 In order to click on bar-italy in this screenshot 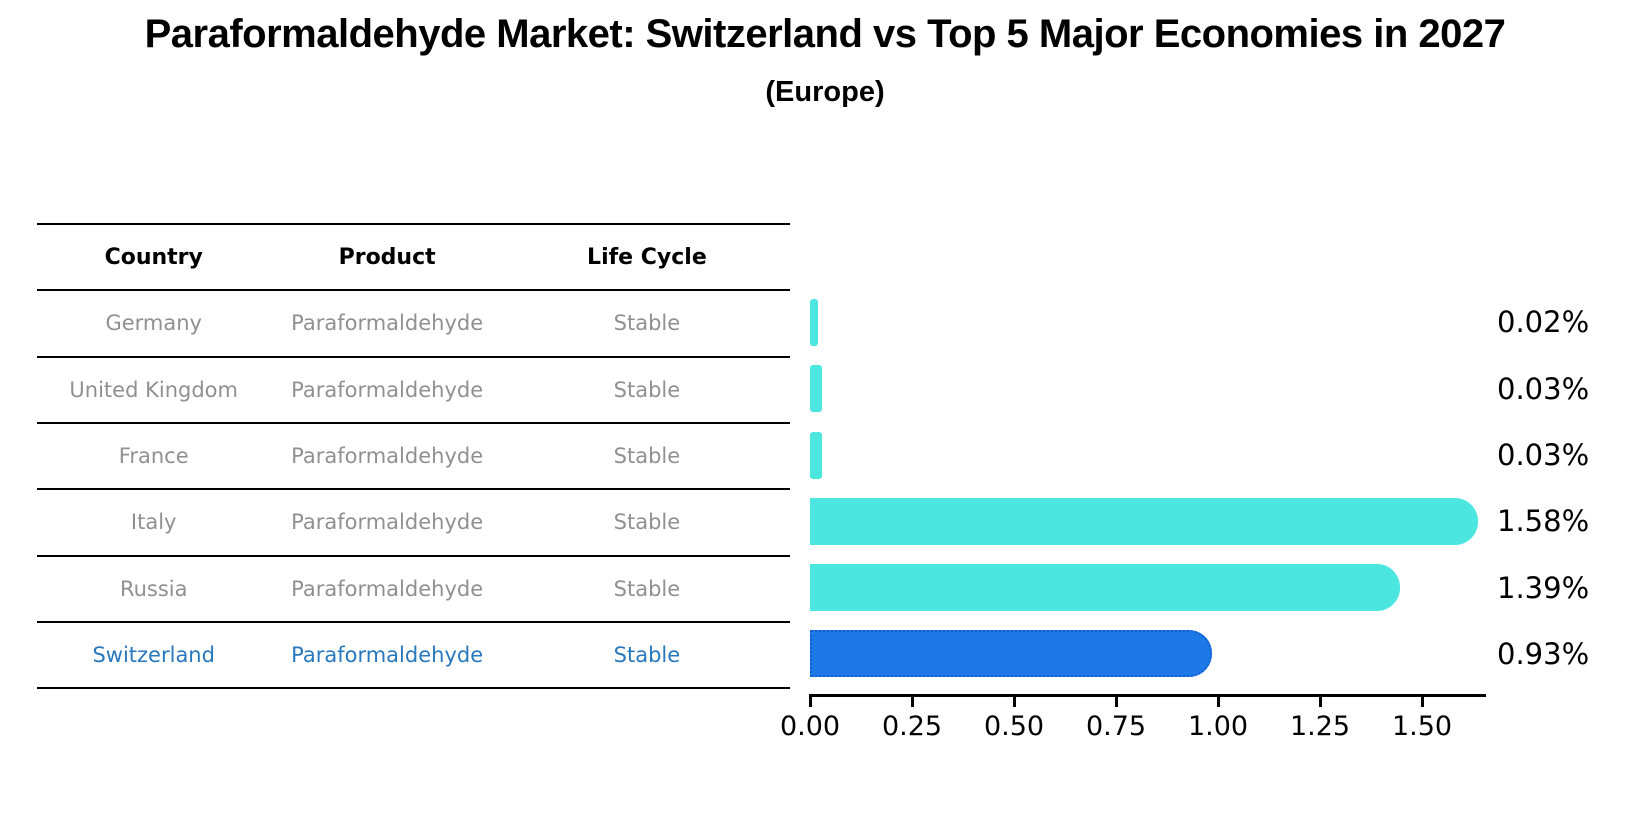, I will do `click(1144, 521)`.